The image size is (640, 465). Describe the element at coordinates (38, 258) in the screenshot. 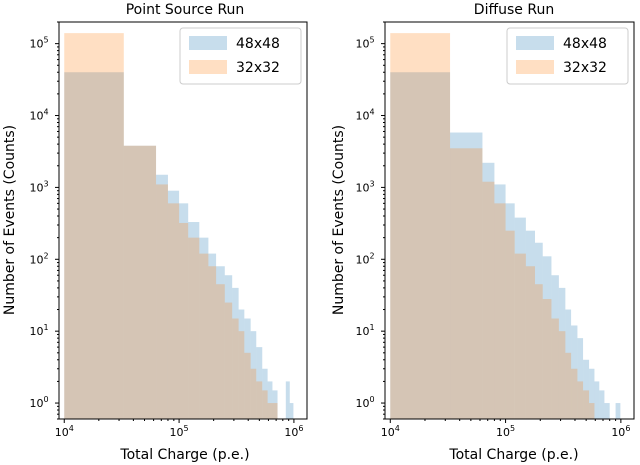

I see `y-tick-label: 10²` at that location.